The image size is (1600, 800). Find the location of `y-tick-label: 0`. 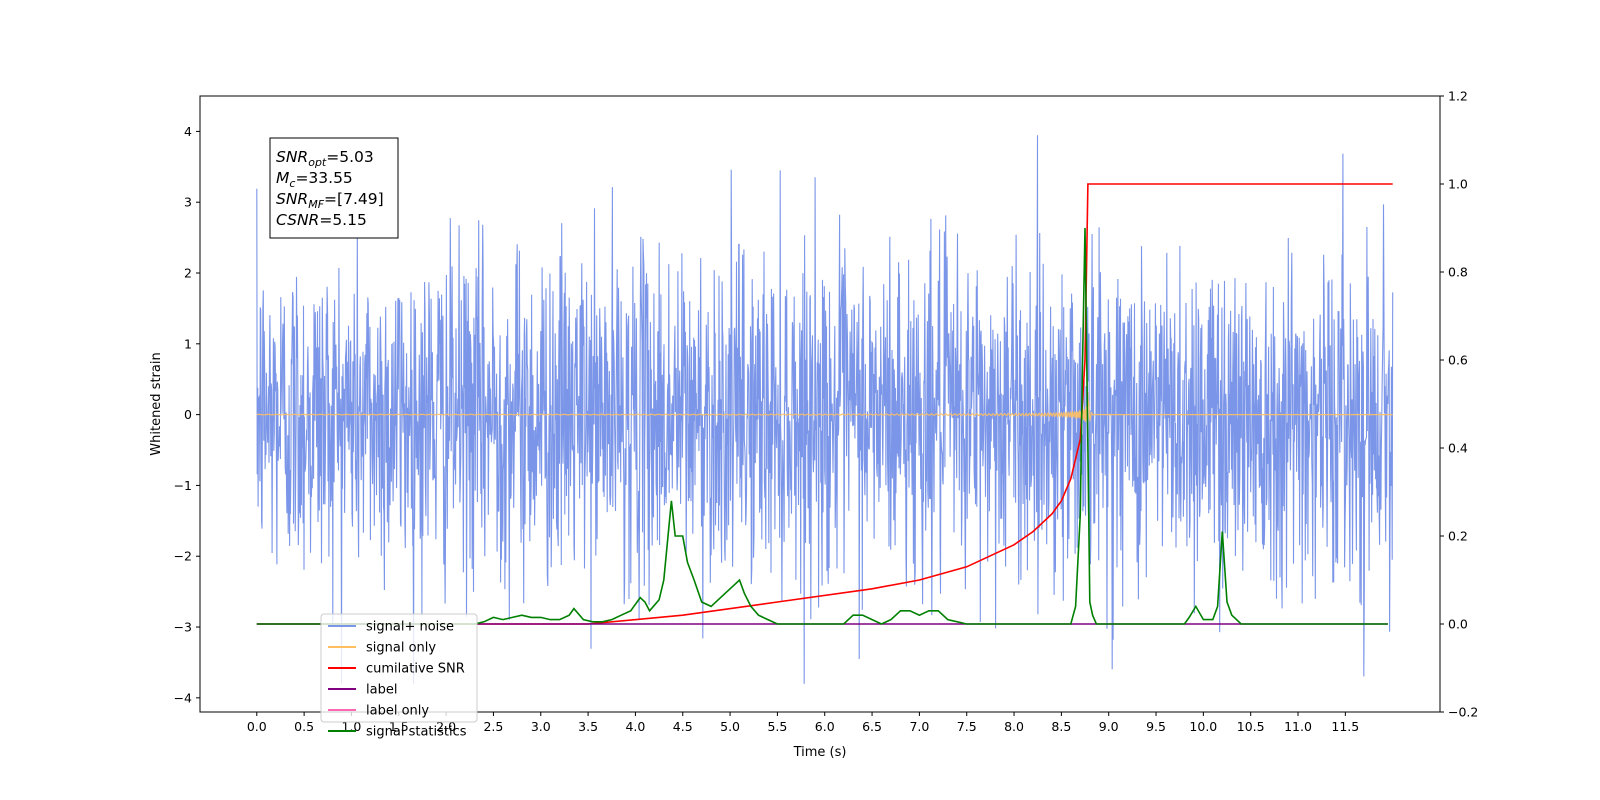

y-tick-label: 0 is located at coordinates (188, 414).